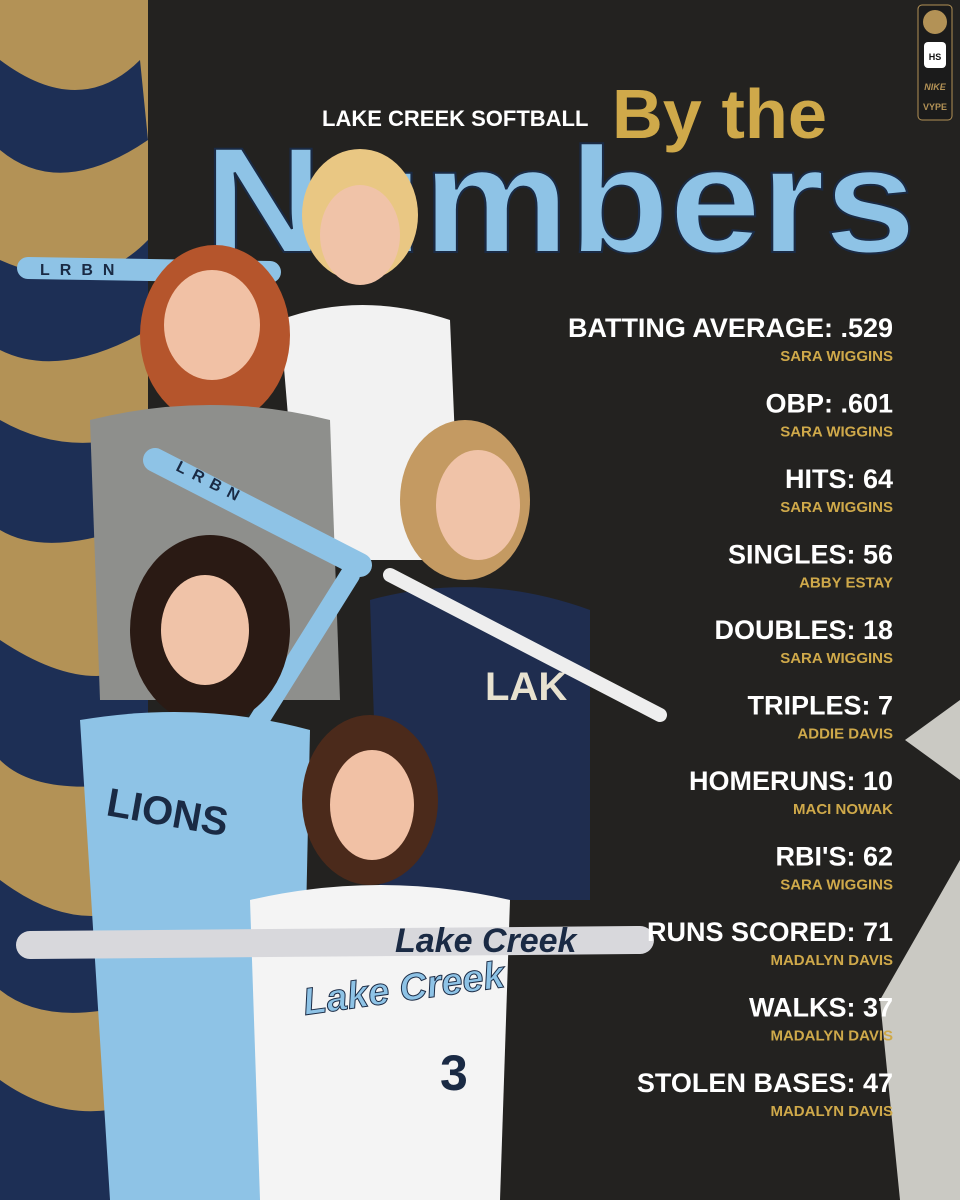 This screenshot has width=960, height=1200. What do you see at coordinates (935, 107) in the screenshot?
I see `publisher-text: VYPE` at bounding box center [935, 107].